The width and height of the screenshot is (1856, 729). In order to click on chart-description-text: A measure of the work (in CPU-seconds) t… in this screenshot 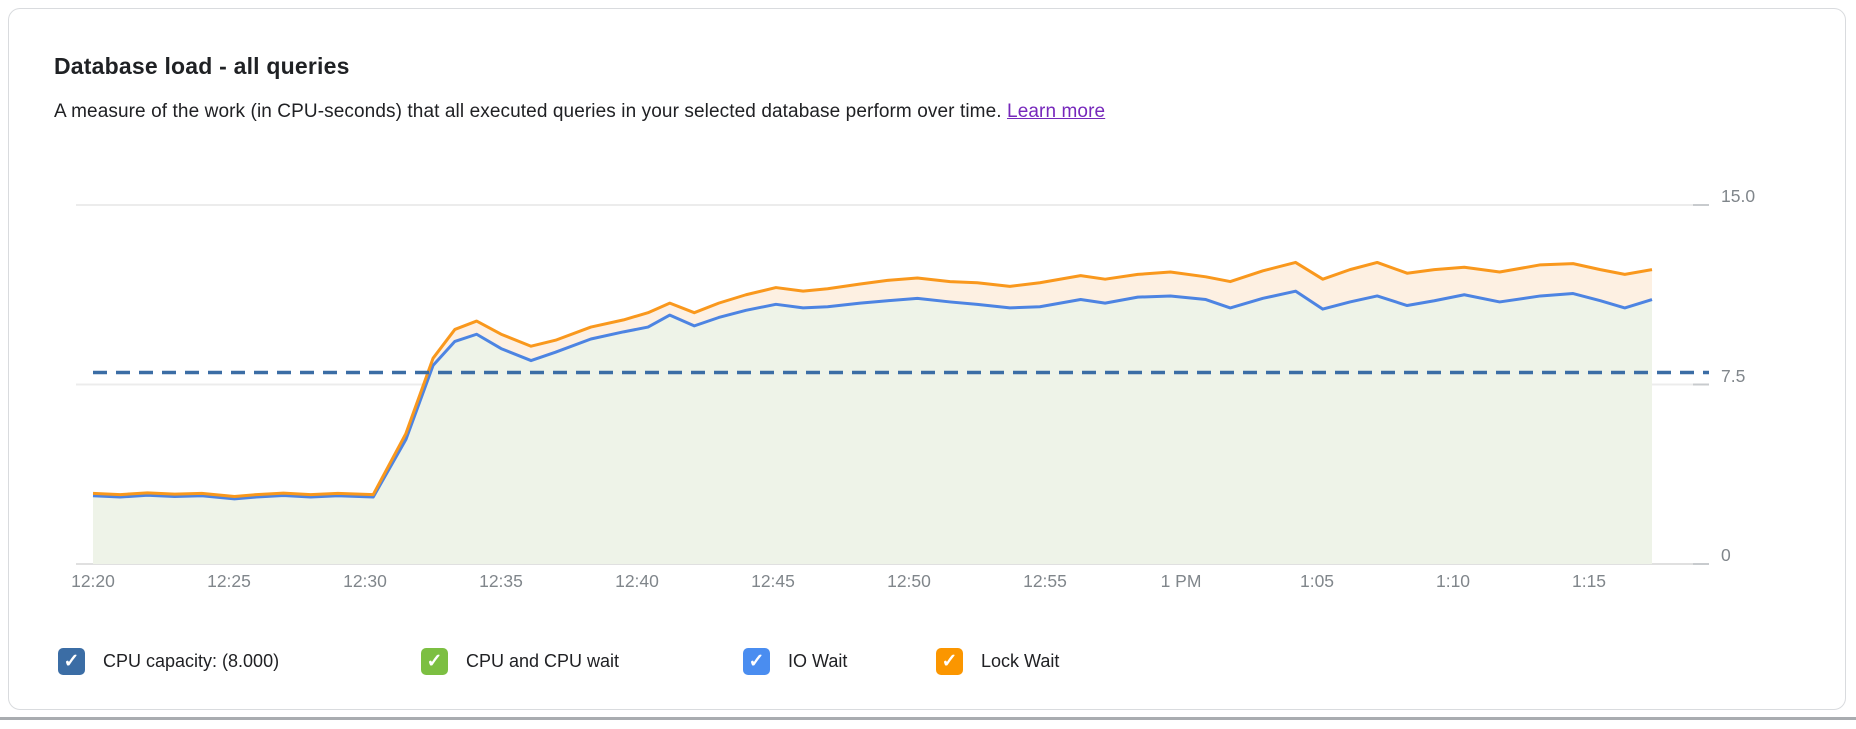, I will do `click(528, 111)`.